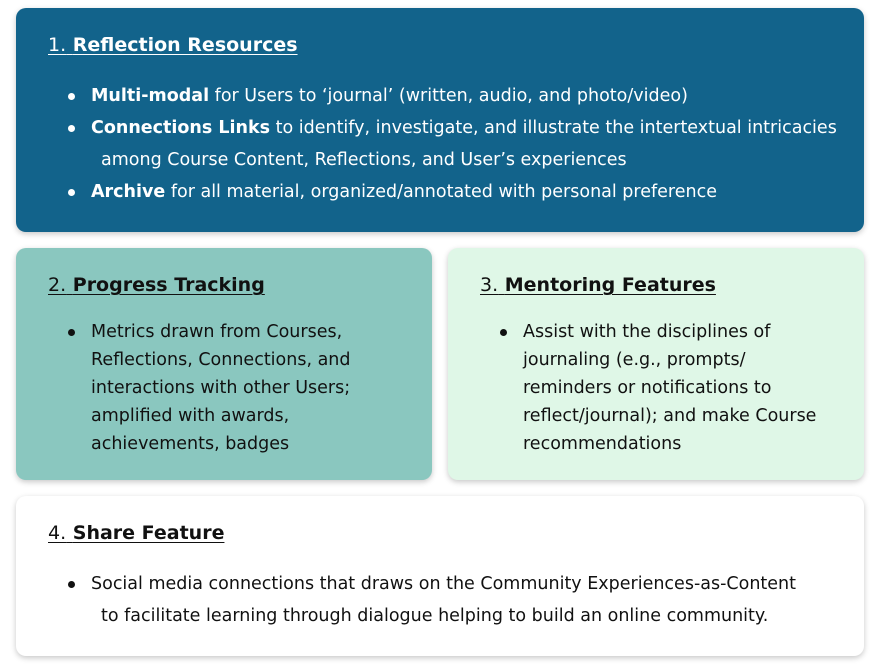 Image resolution: width=880 pixels, height=672 pixels. Describe the element at coordinates (136, 533) in the screenshot. I see `share-feature-heading: 4. Share Feature` at that location.